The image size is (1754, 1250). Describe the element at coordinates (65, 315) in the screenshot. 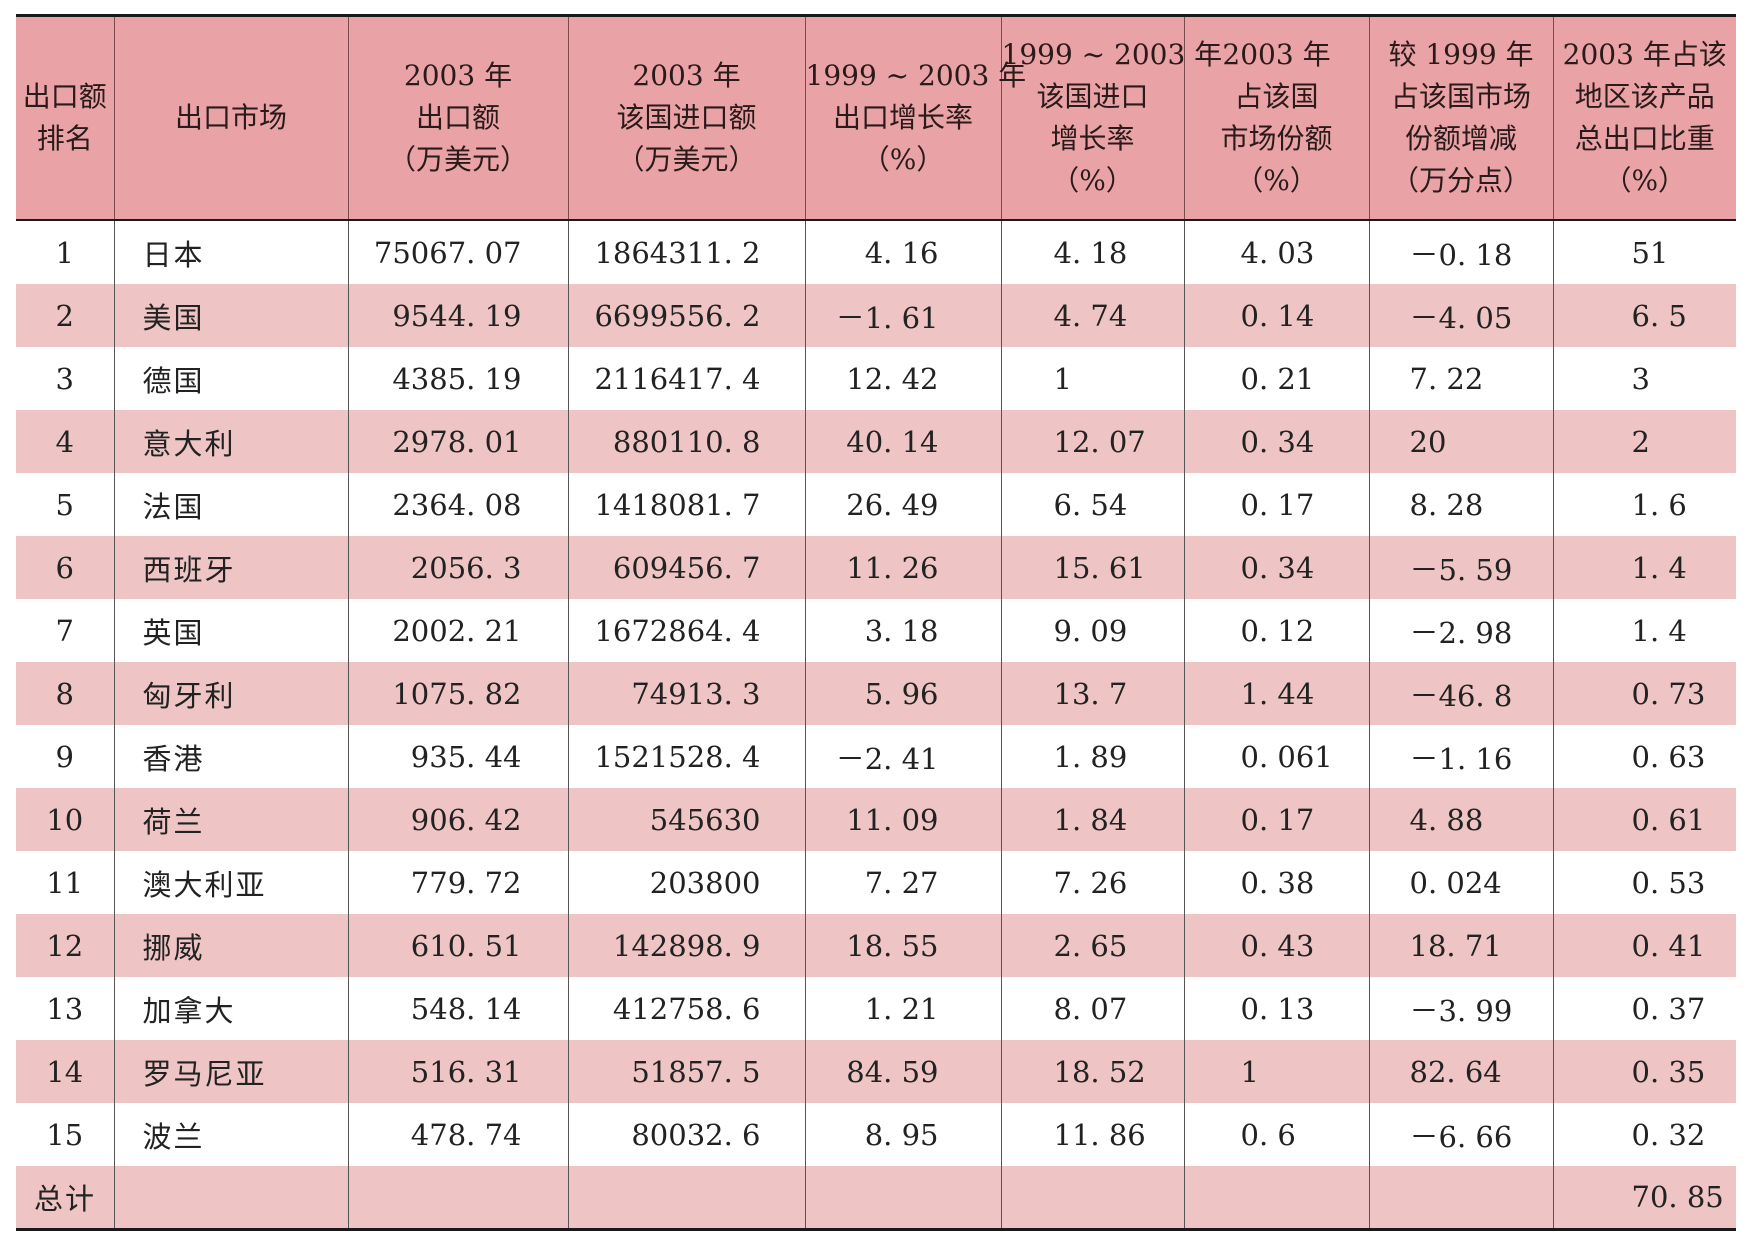

I see `rank-cell: 2` at that location.